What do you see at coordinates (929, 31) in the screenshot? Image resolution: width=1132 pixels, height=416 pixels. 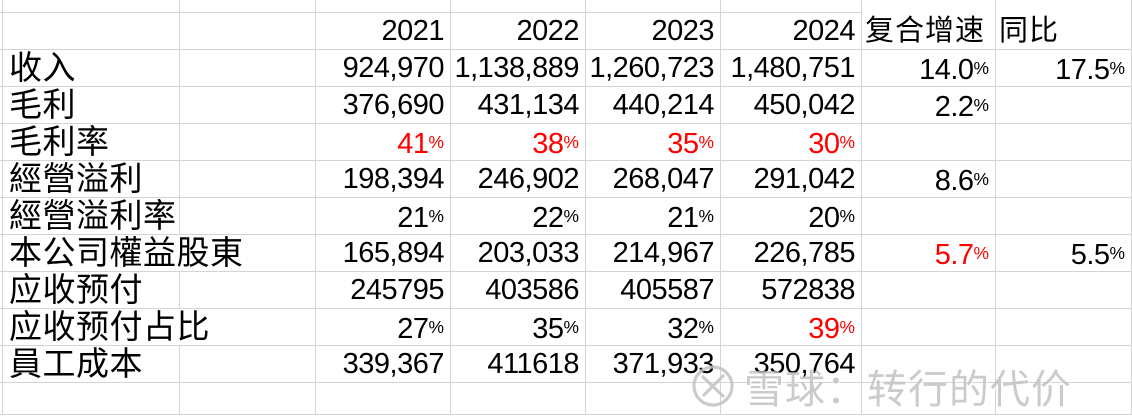 I see `header-cagr: 复合增速` at bounding box center [929, 31].